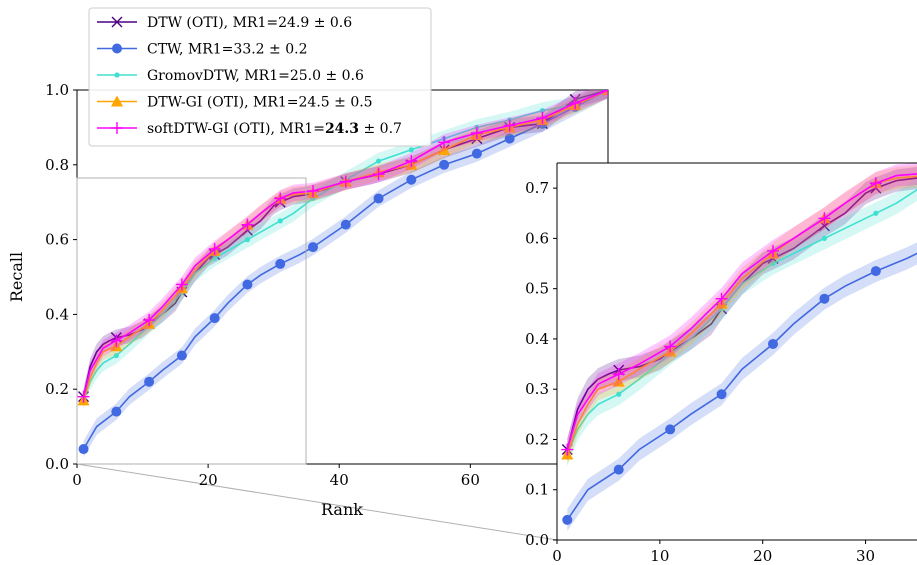 This screenshot has width=917, height=565. What do you see at coordinates (191, 321) in the screenshot?
I see `zoom-region-indicator` at bounding box center [191, 321].